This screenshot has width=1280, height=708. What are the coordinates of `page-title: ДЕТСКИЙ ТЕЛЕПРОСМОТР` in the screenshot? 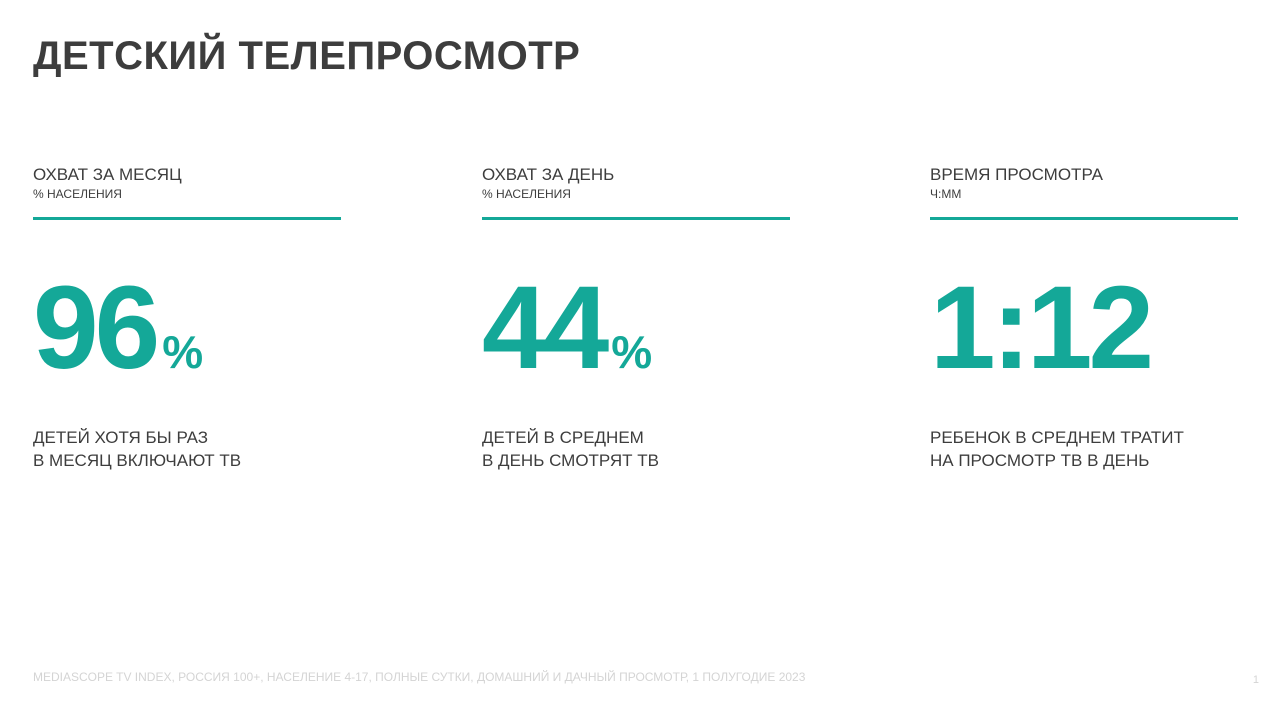 It's located at (307, 56).